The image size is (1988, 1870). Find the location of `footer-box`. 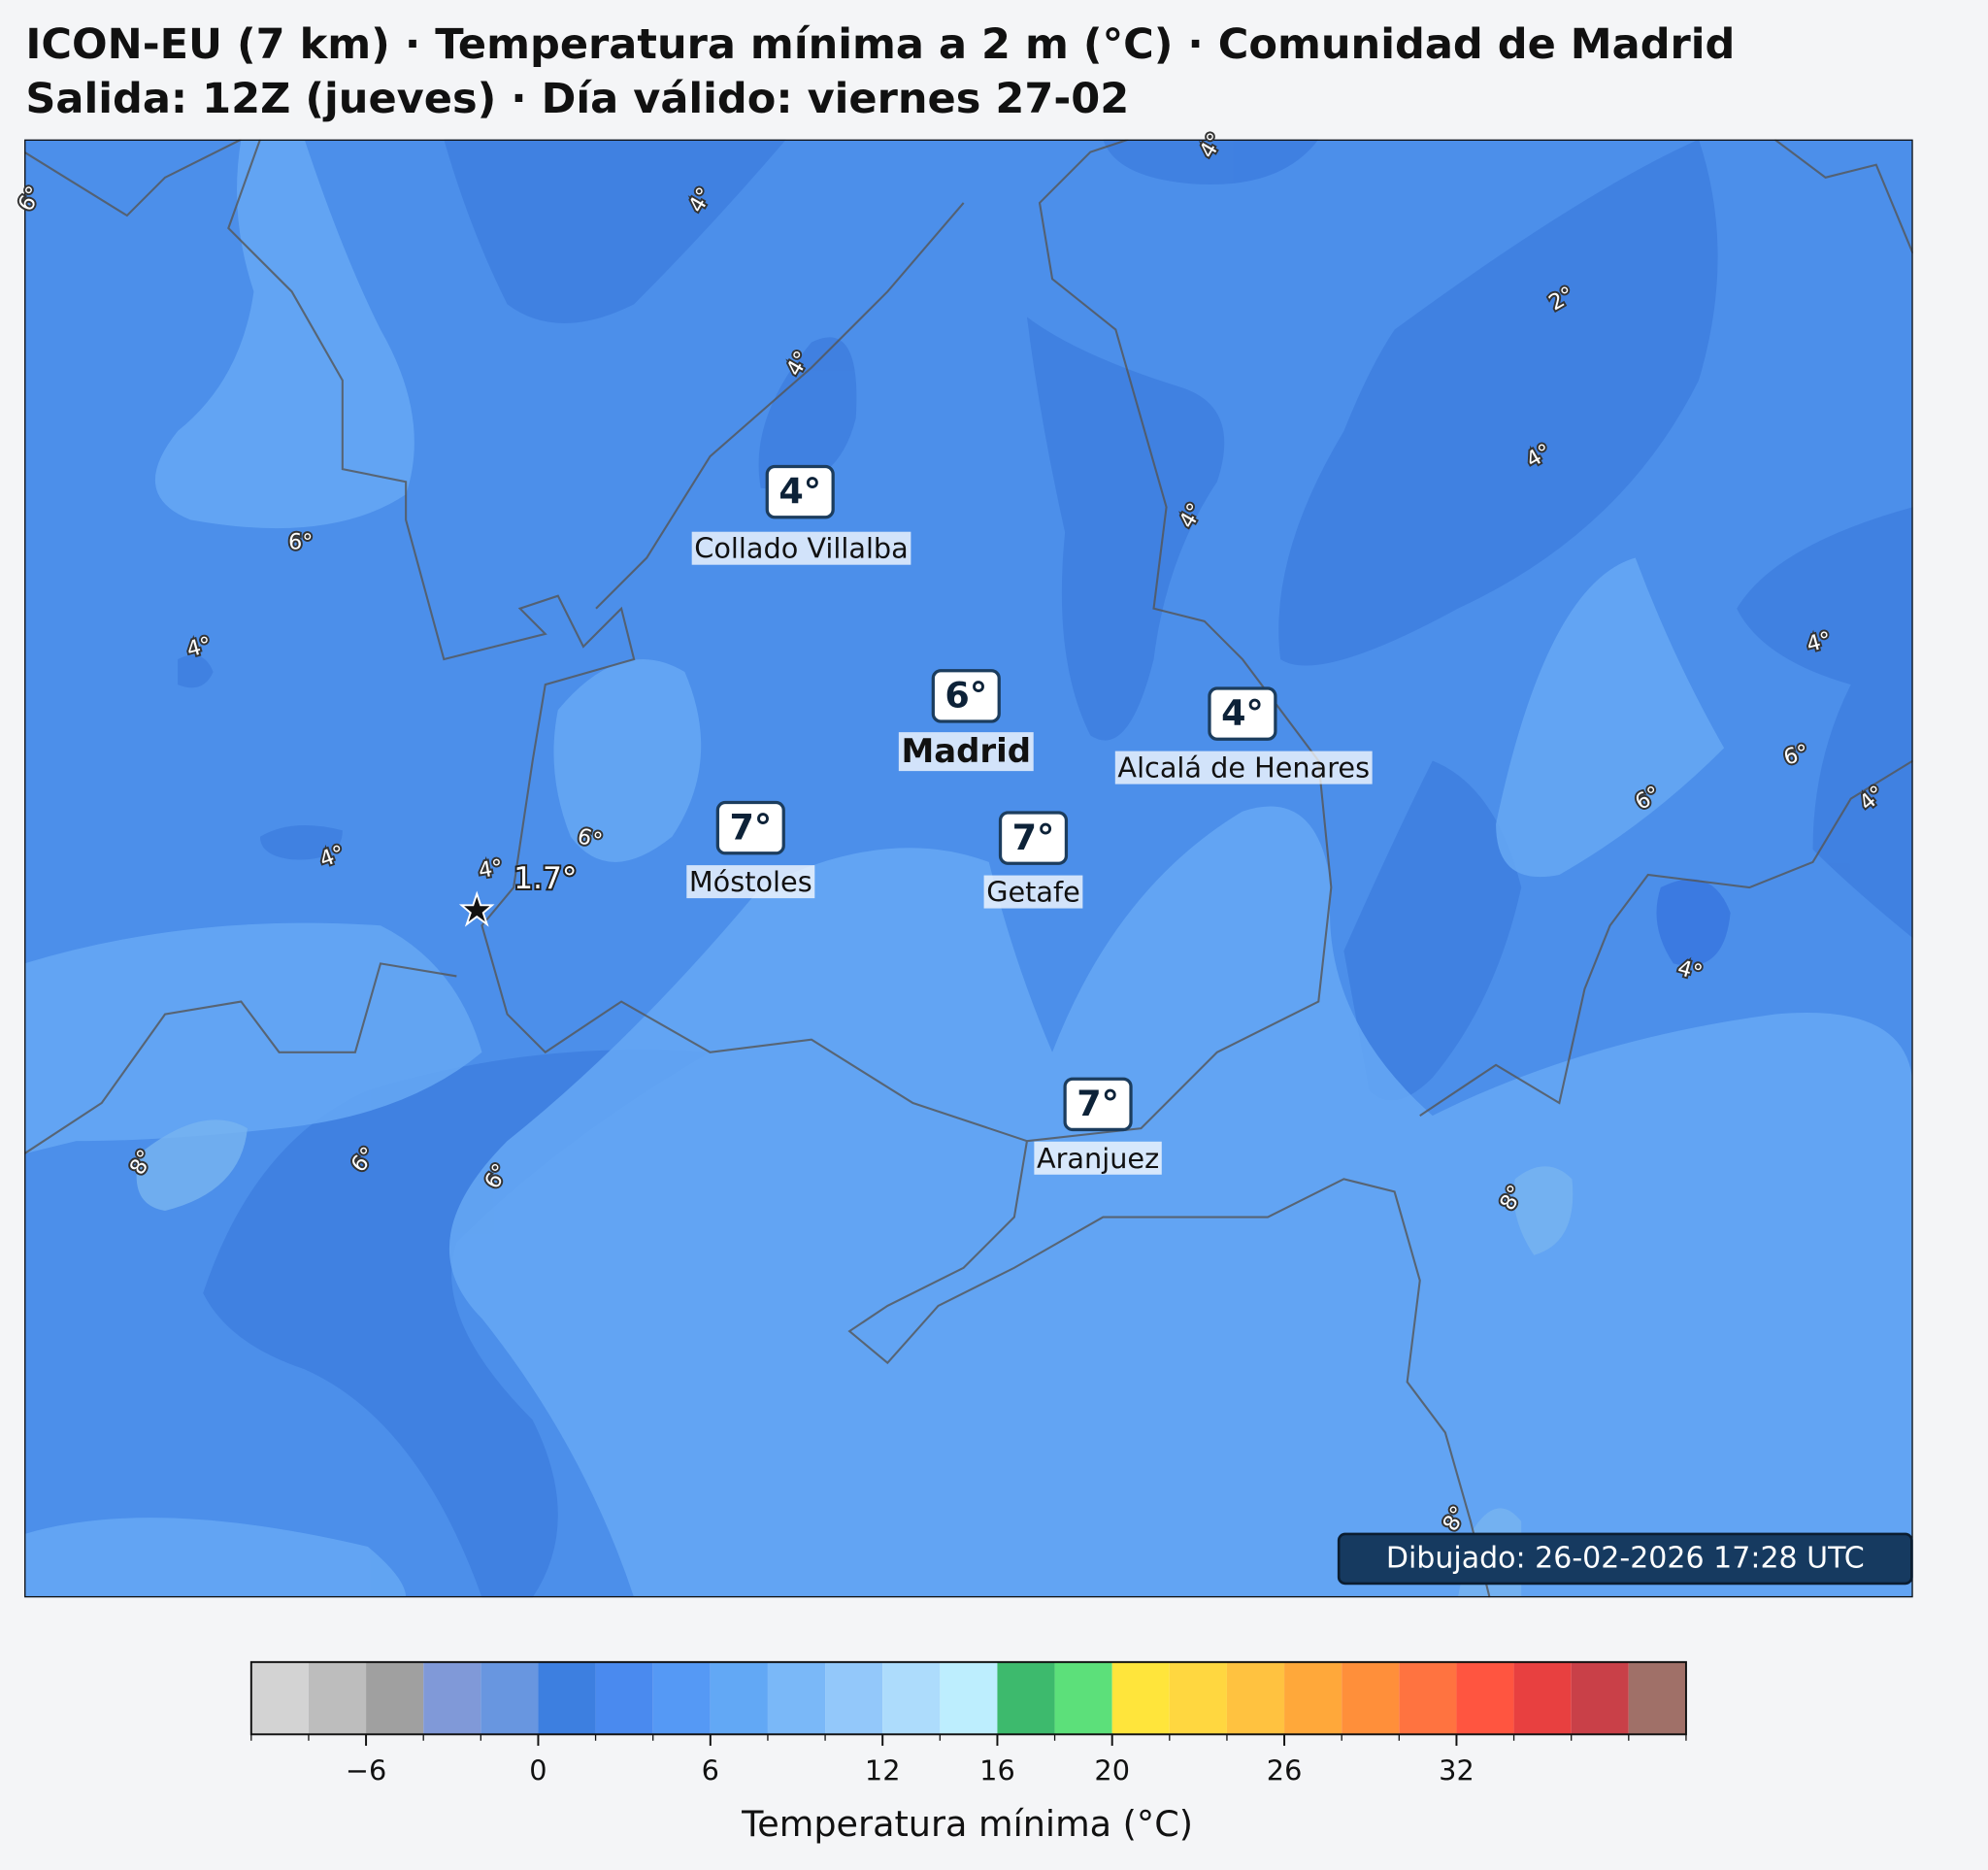

footer-box is located at coordinates (1625, 1559).